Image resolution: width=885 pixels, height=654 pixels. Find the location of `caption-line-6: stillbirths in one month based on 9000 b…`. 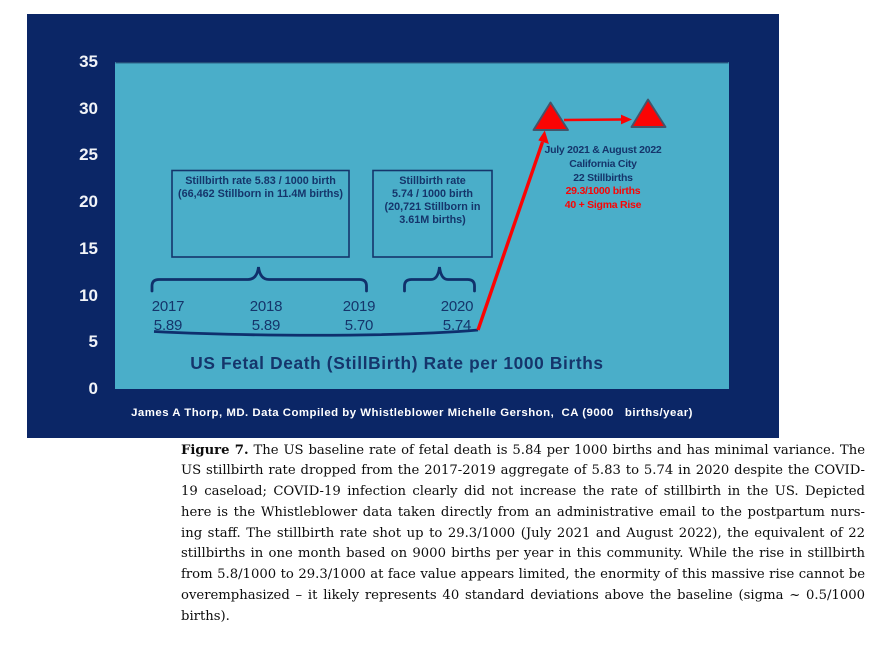

caption-line-6: stillbirths in one month based on 9000 b… is located at coordinates (523, 554).